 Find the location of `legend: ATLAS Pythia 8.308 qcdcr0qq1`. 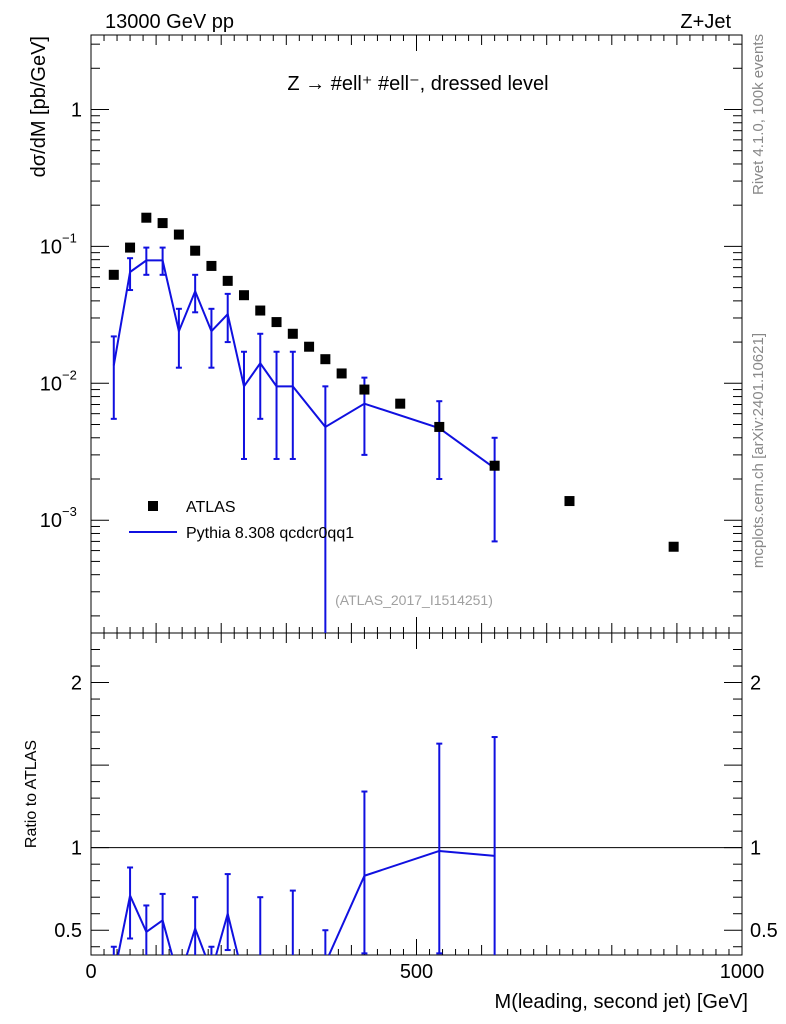

legend: ATLAS Pythia 8.308 qcdcr0qq1 is located at coordinates (241, 520).